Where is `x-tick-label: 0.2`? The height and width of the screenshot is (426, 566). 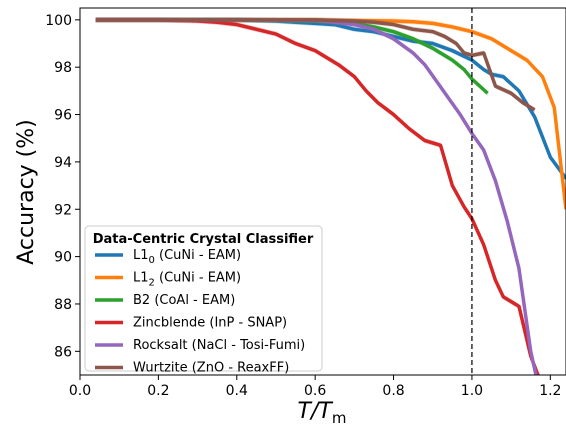 x-tick-label: 0.2 is located at coordinates (158, 391).